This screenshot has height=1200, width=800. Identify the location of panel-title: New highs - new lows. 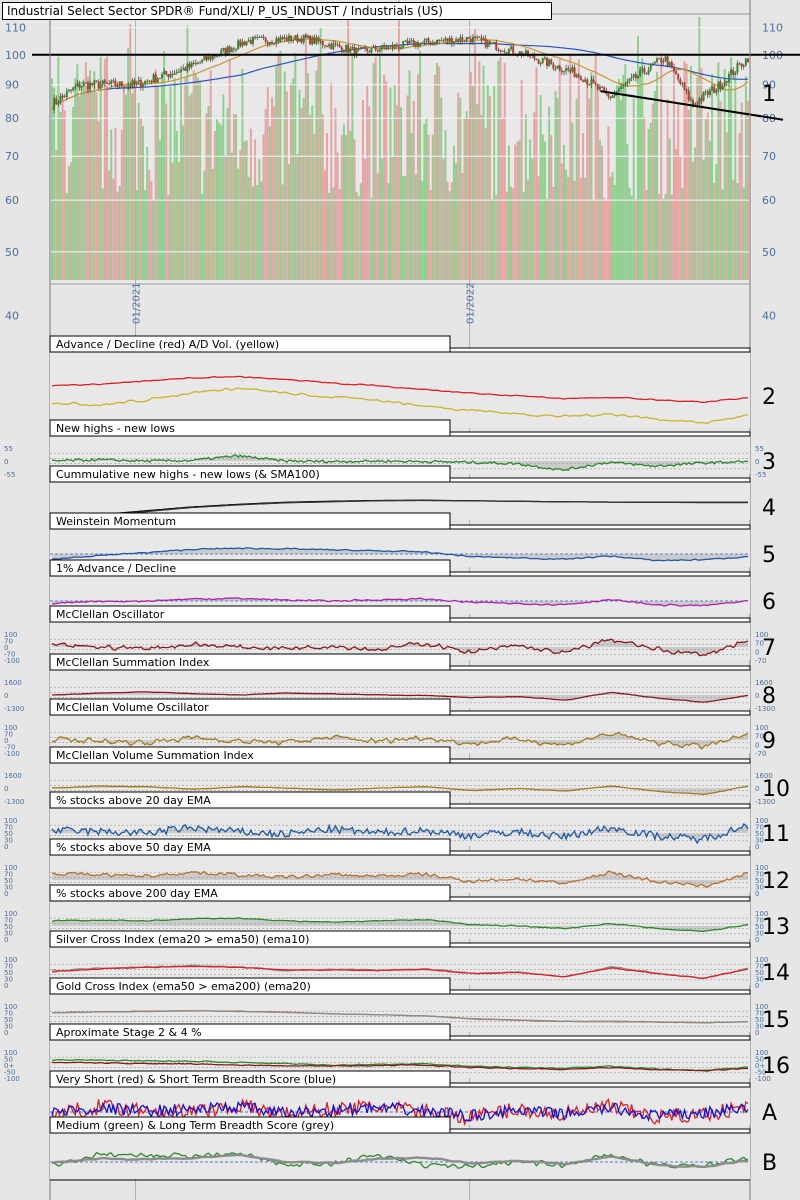
(115, 428).